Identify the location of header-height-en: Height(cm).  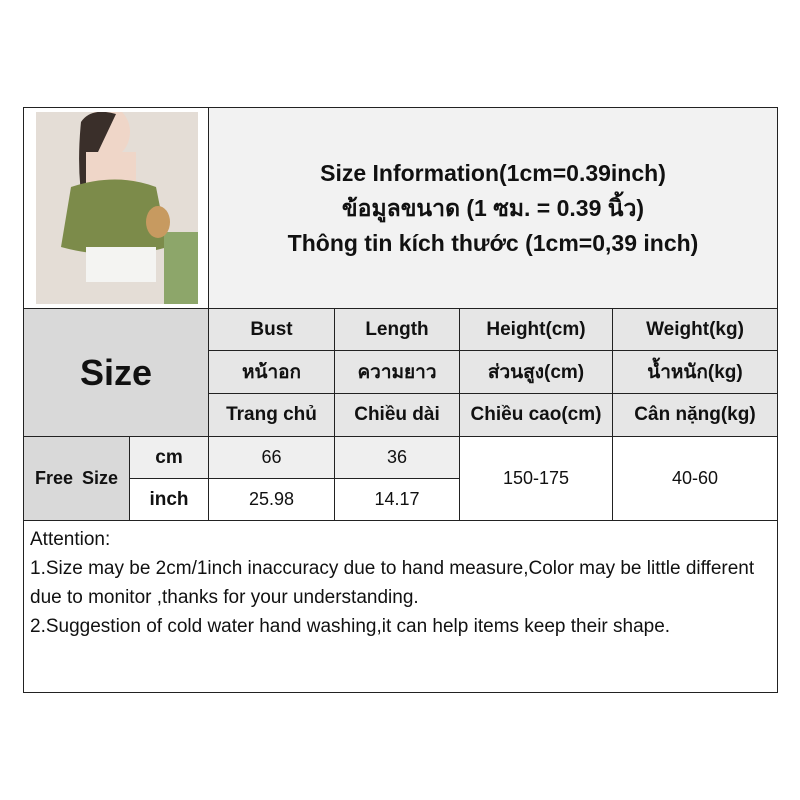
(536, 329).